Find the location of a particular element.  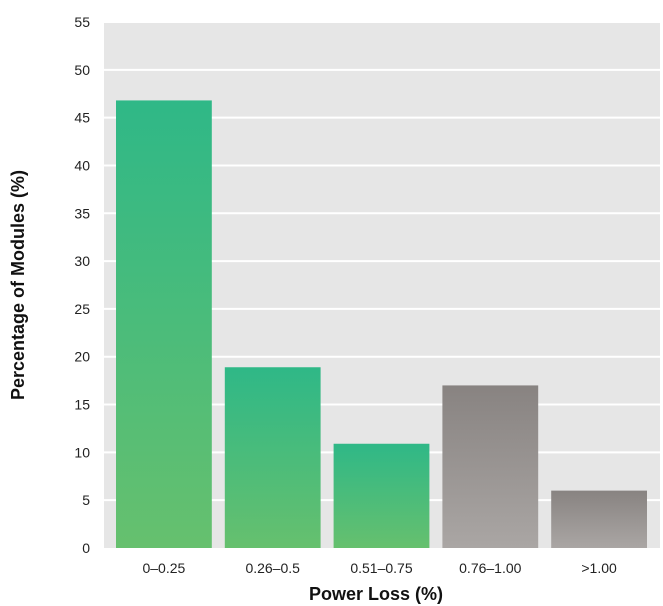

x-tick-label: 0.51–0.75 is located at coordinates (381, 568).